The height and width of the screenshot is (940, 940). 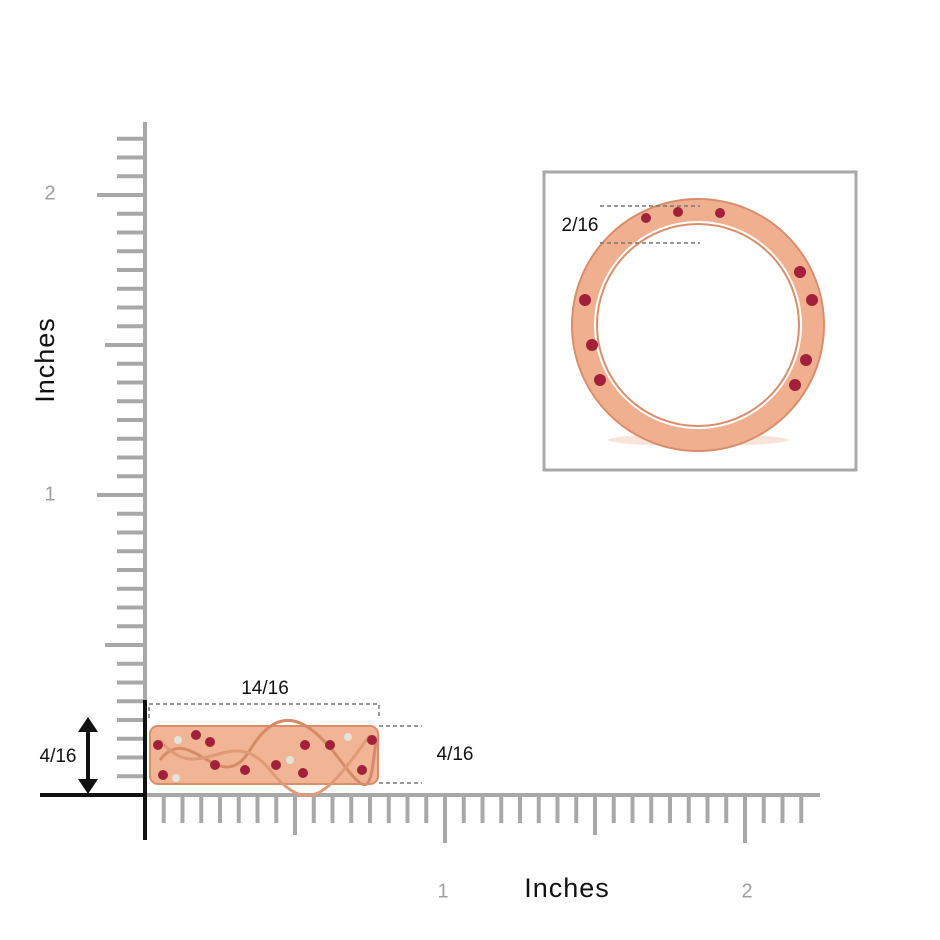 What do you see at coordinates (49, 193) in the screenshot?
I see `y-tick-label: 2` at bounding box center [49, 193].